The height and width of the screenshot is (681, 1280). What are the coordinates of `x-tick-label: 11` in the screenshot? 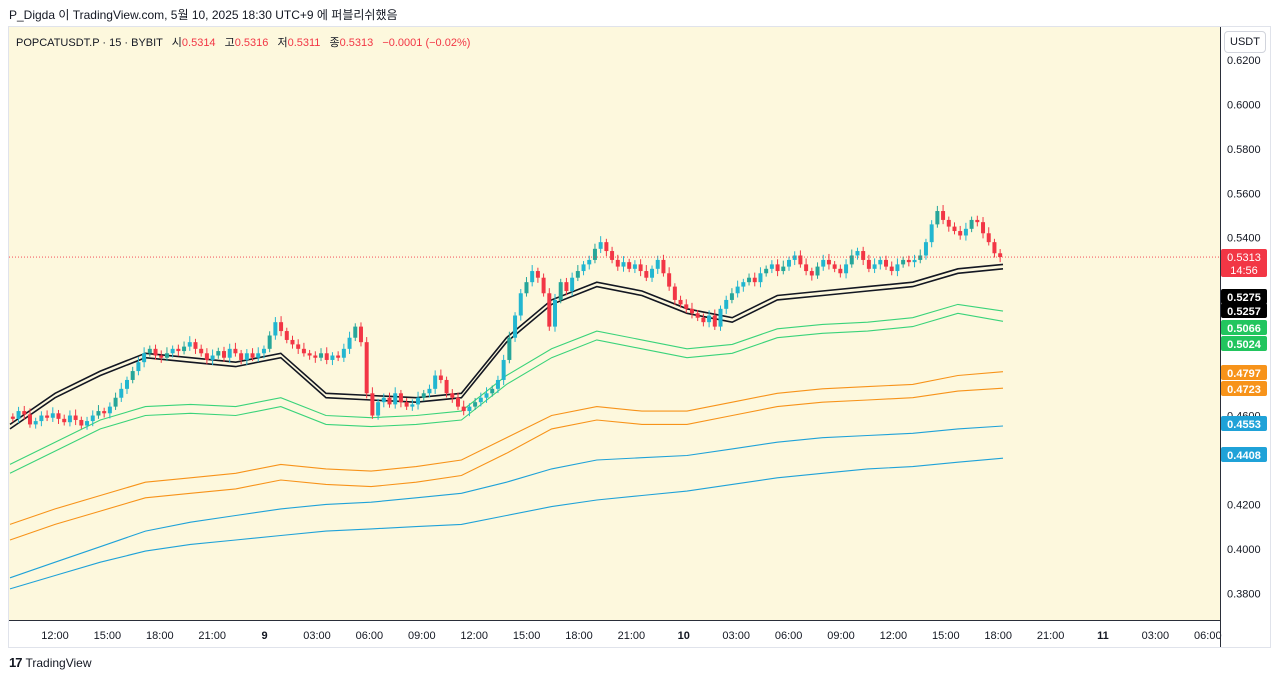 It's located at (1103, 636).